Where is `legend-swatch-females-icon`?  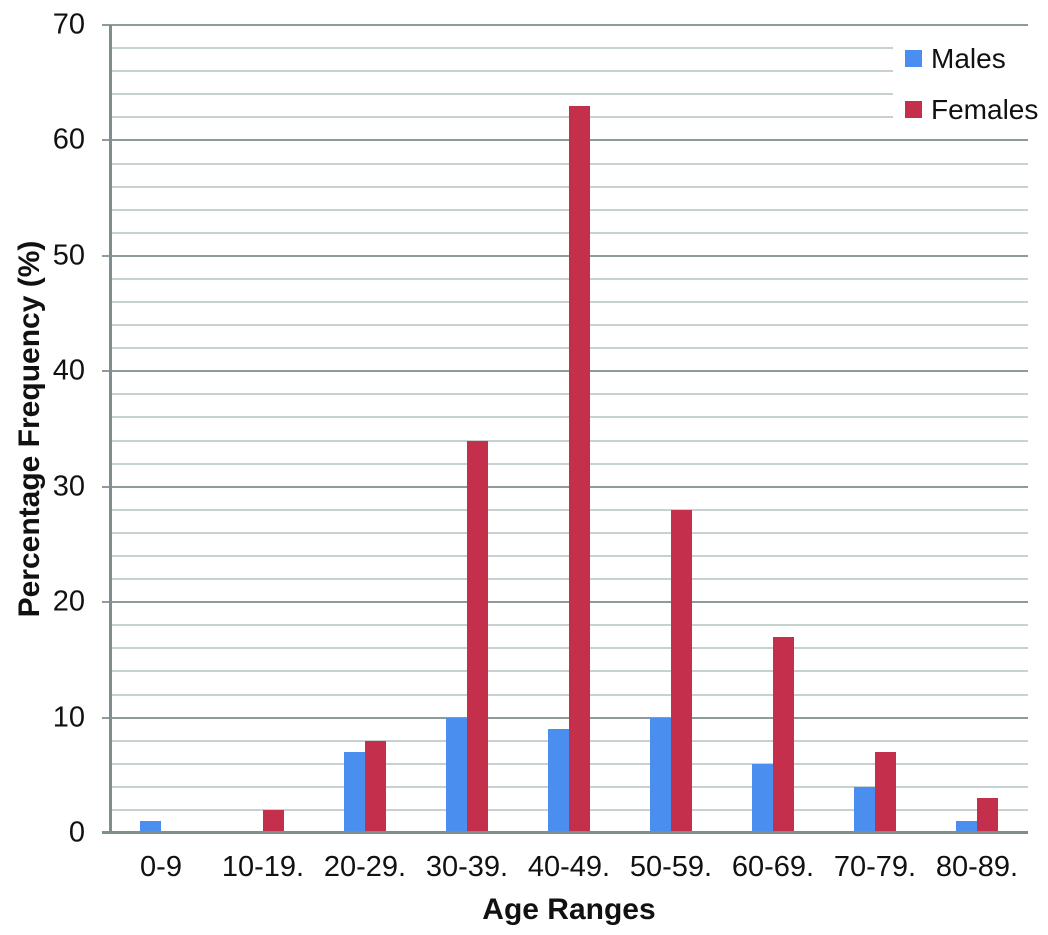 legend-swatch-females-icon is located at coordinates (913, 109).